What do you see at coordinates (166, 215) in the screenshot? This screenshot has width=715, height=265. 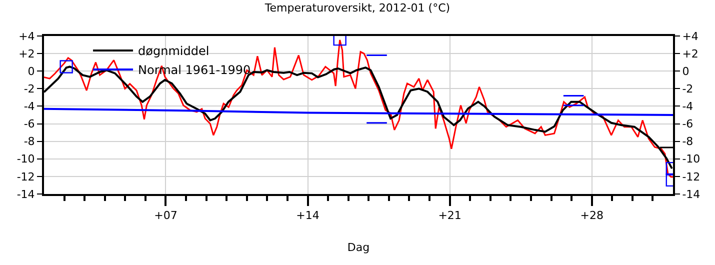 I see `x-tick-label: +07` at bounding box center [166, 215].